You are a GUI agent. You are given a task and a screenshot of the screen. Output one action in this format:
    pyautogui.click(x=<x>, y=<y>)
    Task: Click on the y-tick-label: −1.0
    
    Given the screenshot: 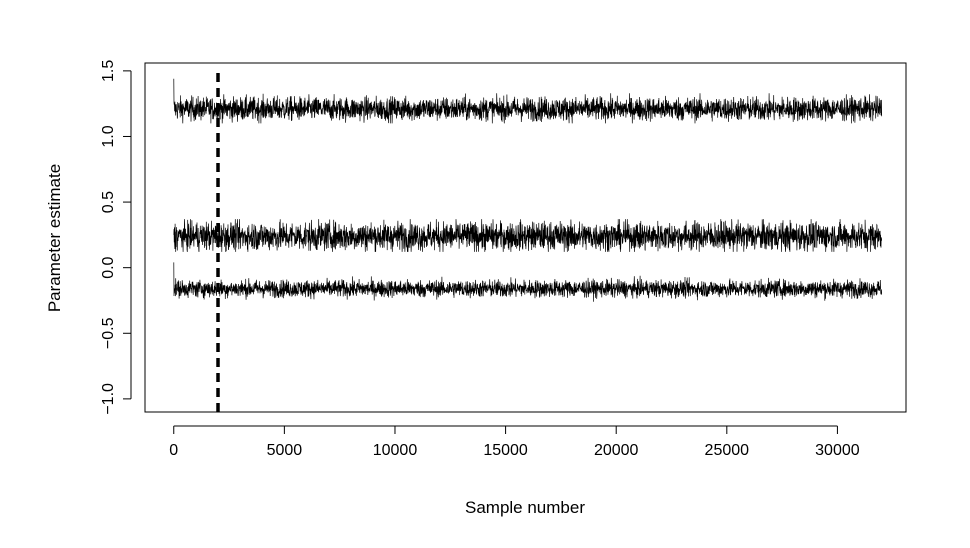 What is the action you would take?
    pyautogui.click(x=108, y=399)
    